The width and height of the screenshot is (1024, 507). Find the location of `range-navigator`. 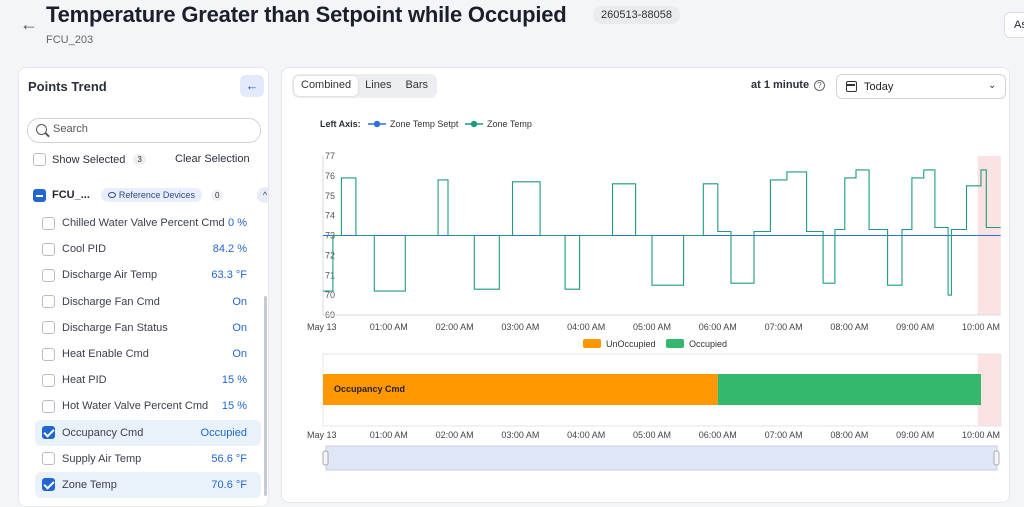

range-navigator is located at coordinates (661, 458).